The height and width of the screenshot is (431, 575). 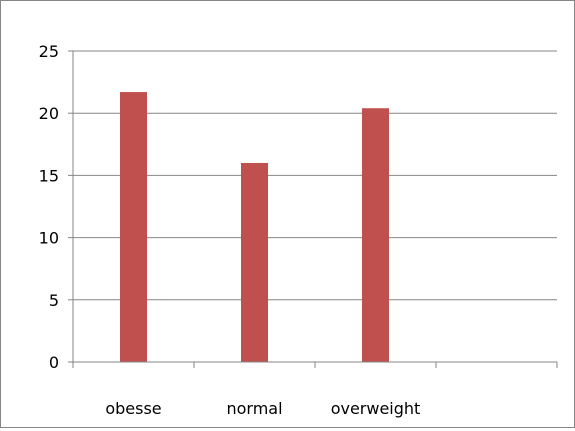 I want to click on x-tick-label: overweight, so click(x=376, y=408).